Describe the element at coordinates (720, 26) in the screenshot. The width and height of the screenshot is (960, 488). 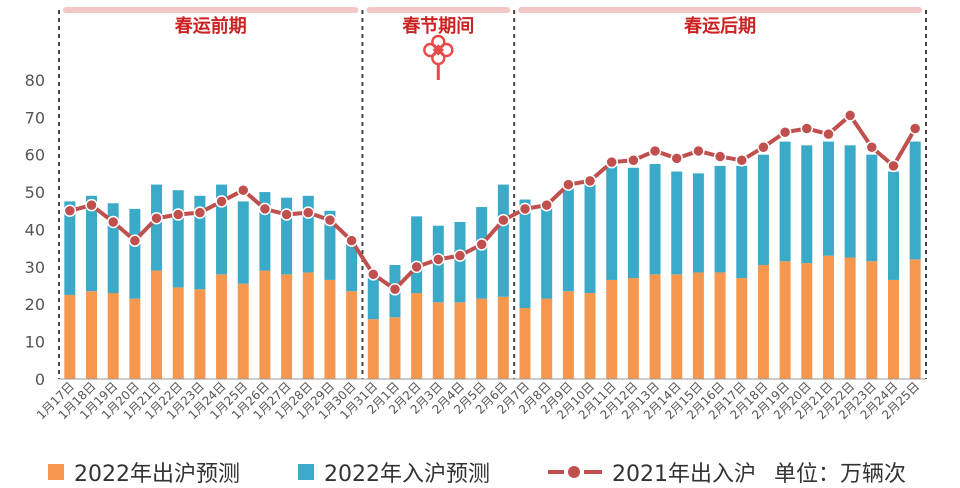
I see `period-label: 春运后期` at that location.